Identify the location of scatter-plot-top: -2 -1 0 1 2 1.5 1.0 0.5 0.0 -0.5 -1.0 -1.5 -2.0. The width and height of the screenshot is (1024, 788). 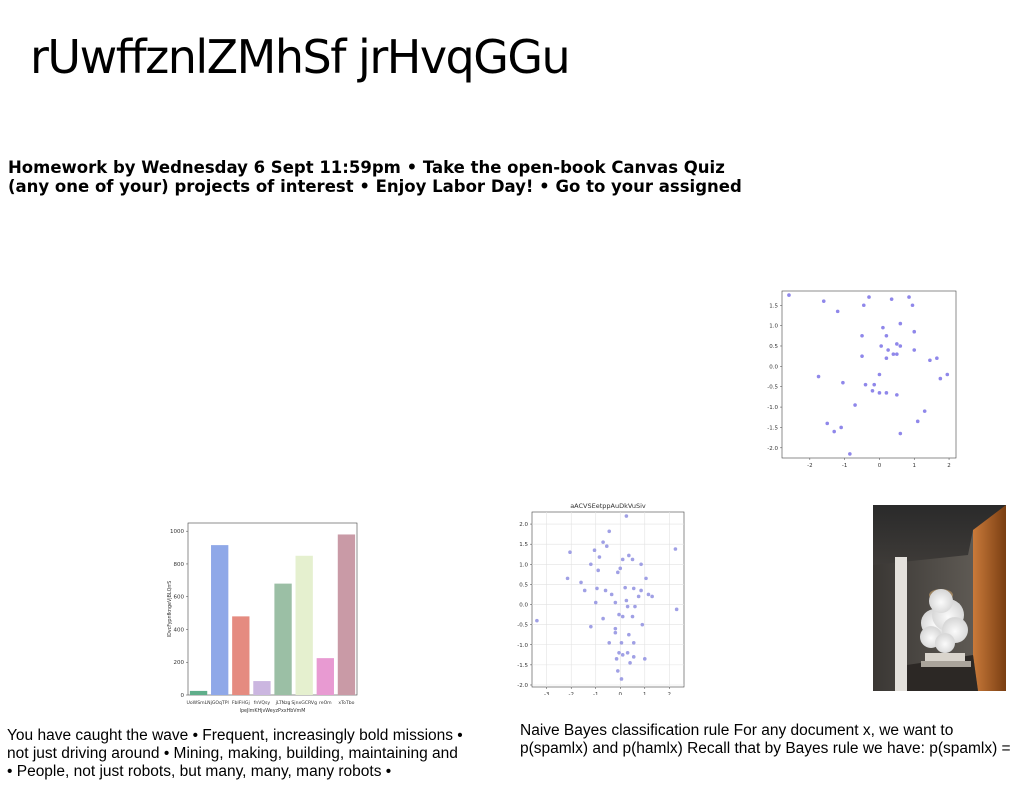
(862, 379).